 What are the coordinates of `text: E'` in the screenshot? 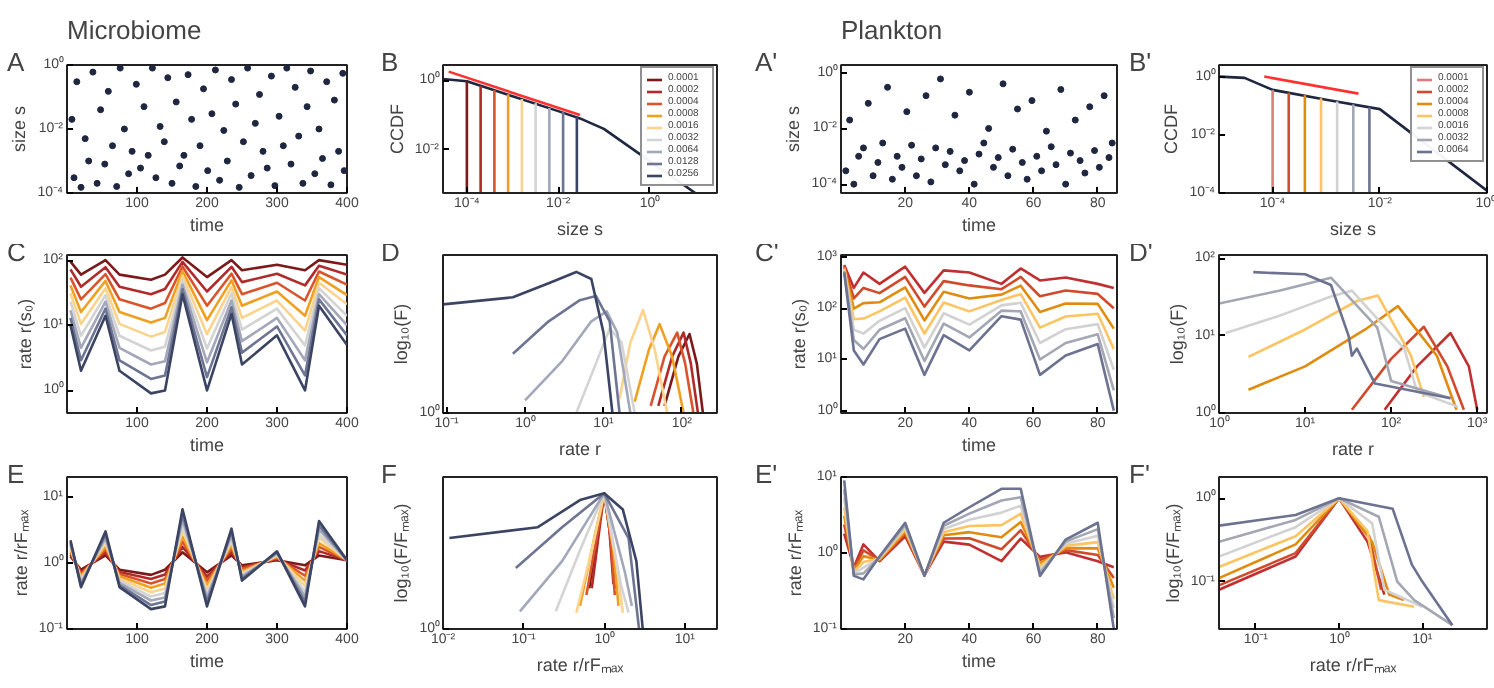 It's located at (766, 474).